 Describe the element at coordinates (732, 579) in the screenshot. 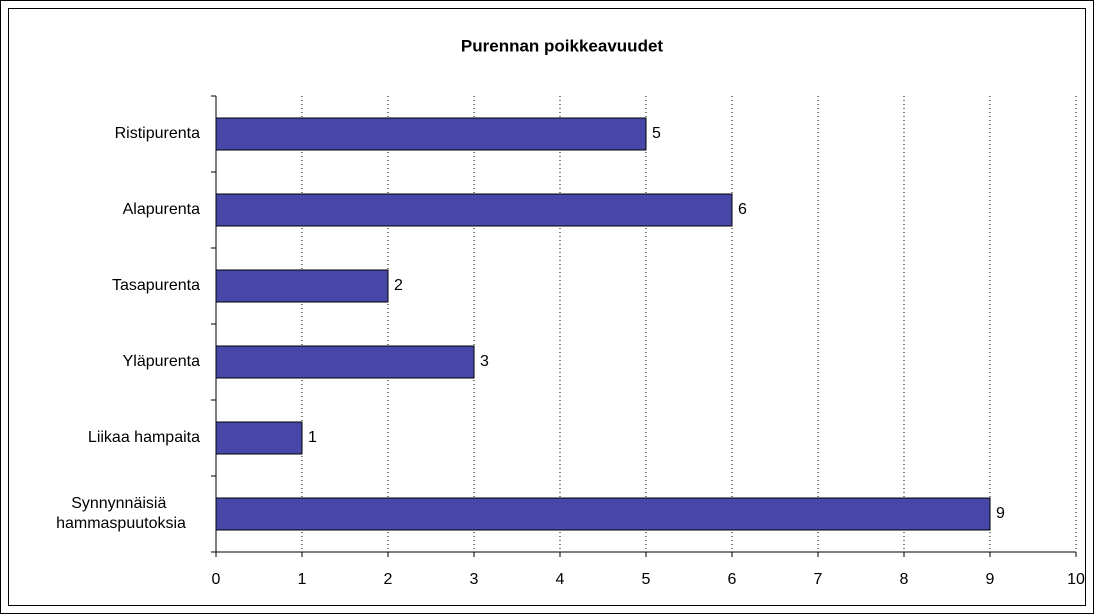

I see `x-tick-label: 6` at that location.